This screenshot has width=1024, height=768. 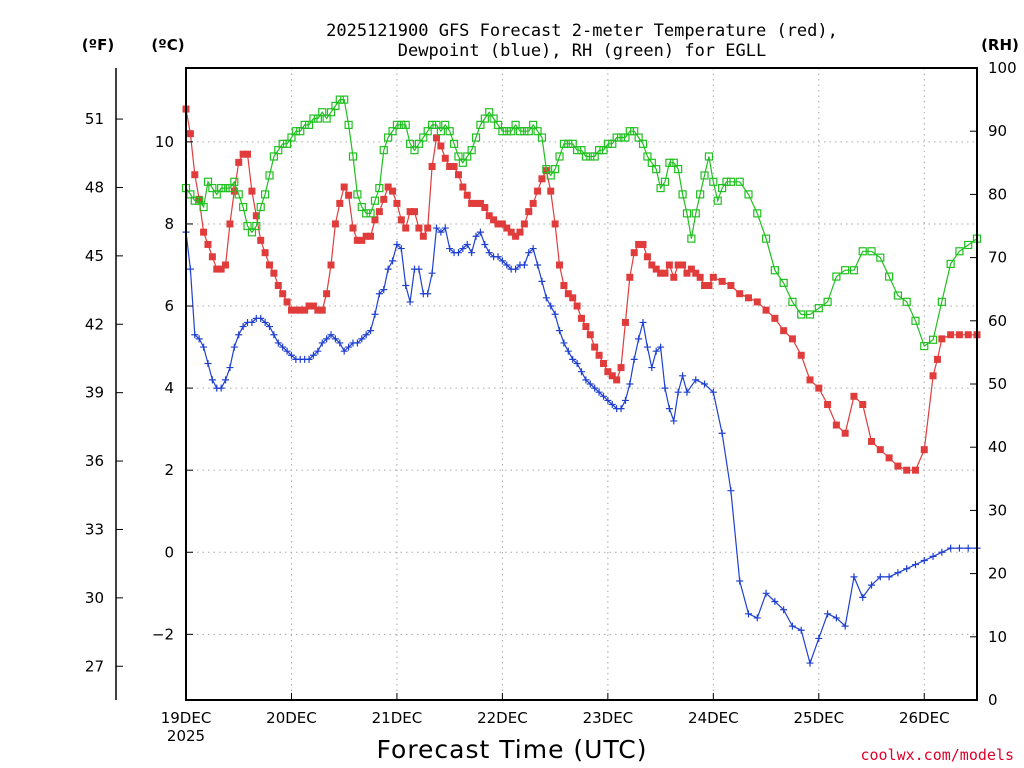 What do you see at coordinates (94, 529) in the screenshot?
I see `fahrenheit-tick-label: 33` at bounding box center [94, 529].